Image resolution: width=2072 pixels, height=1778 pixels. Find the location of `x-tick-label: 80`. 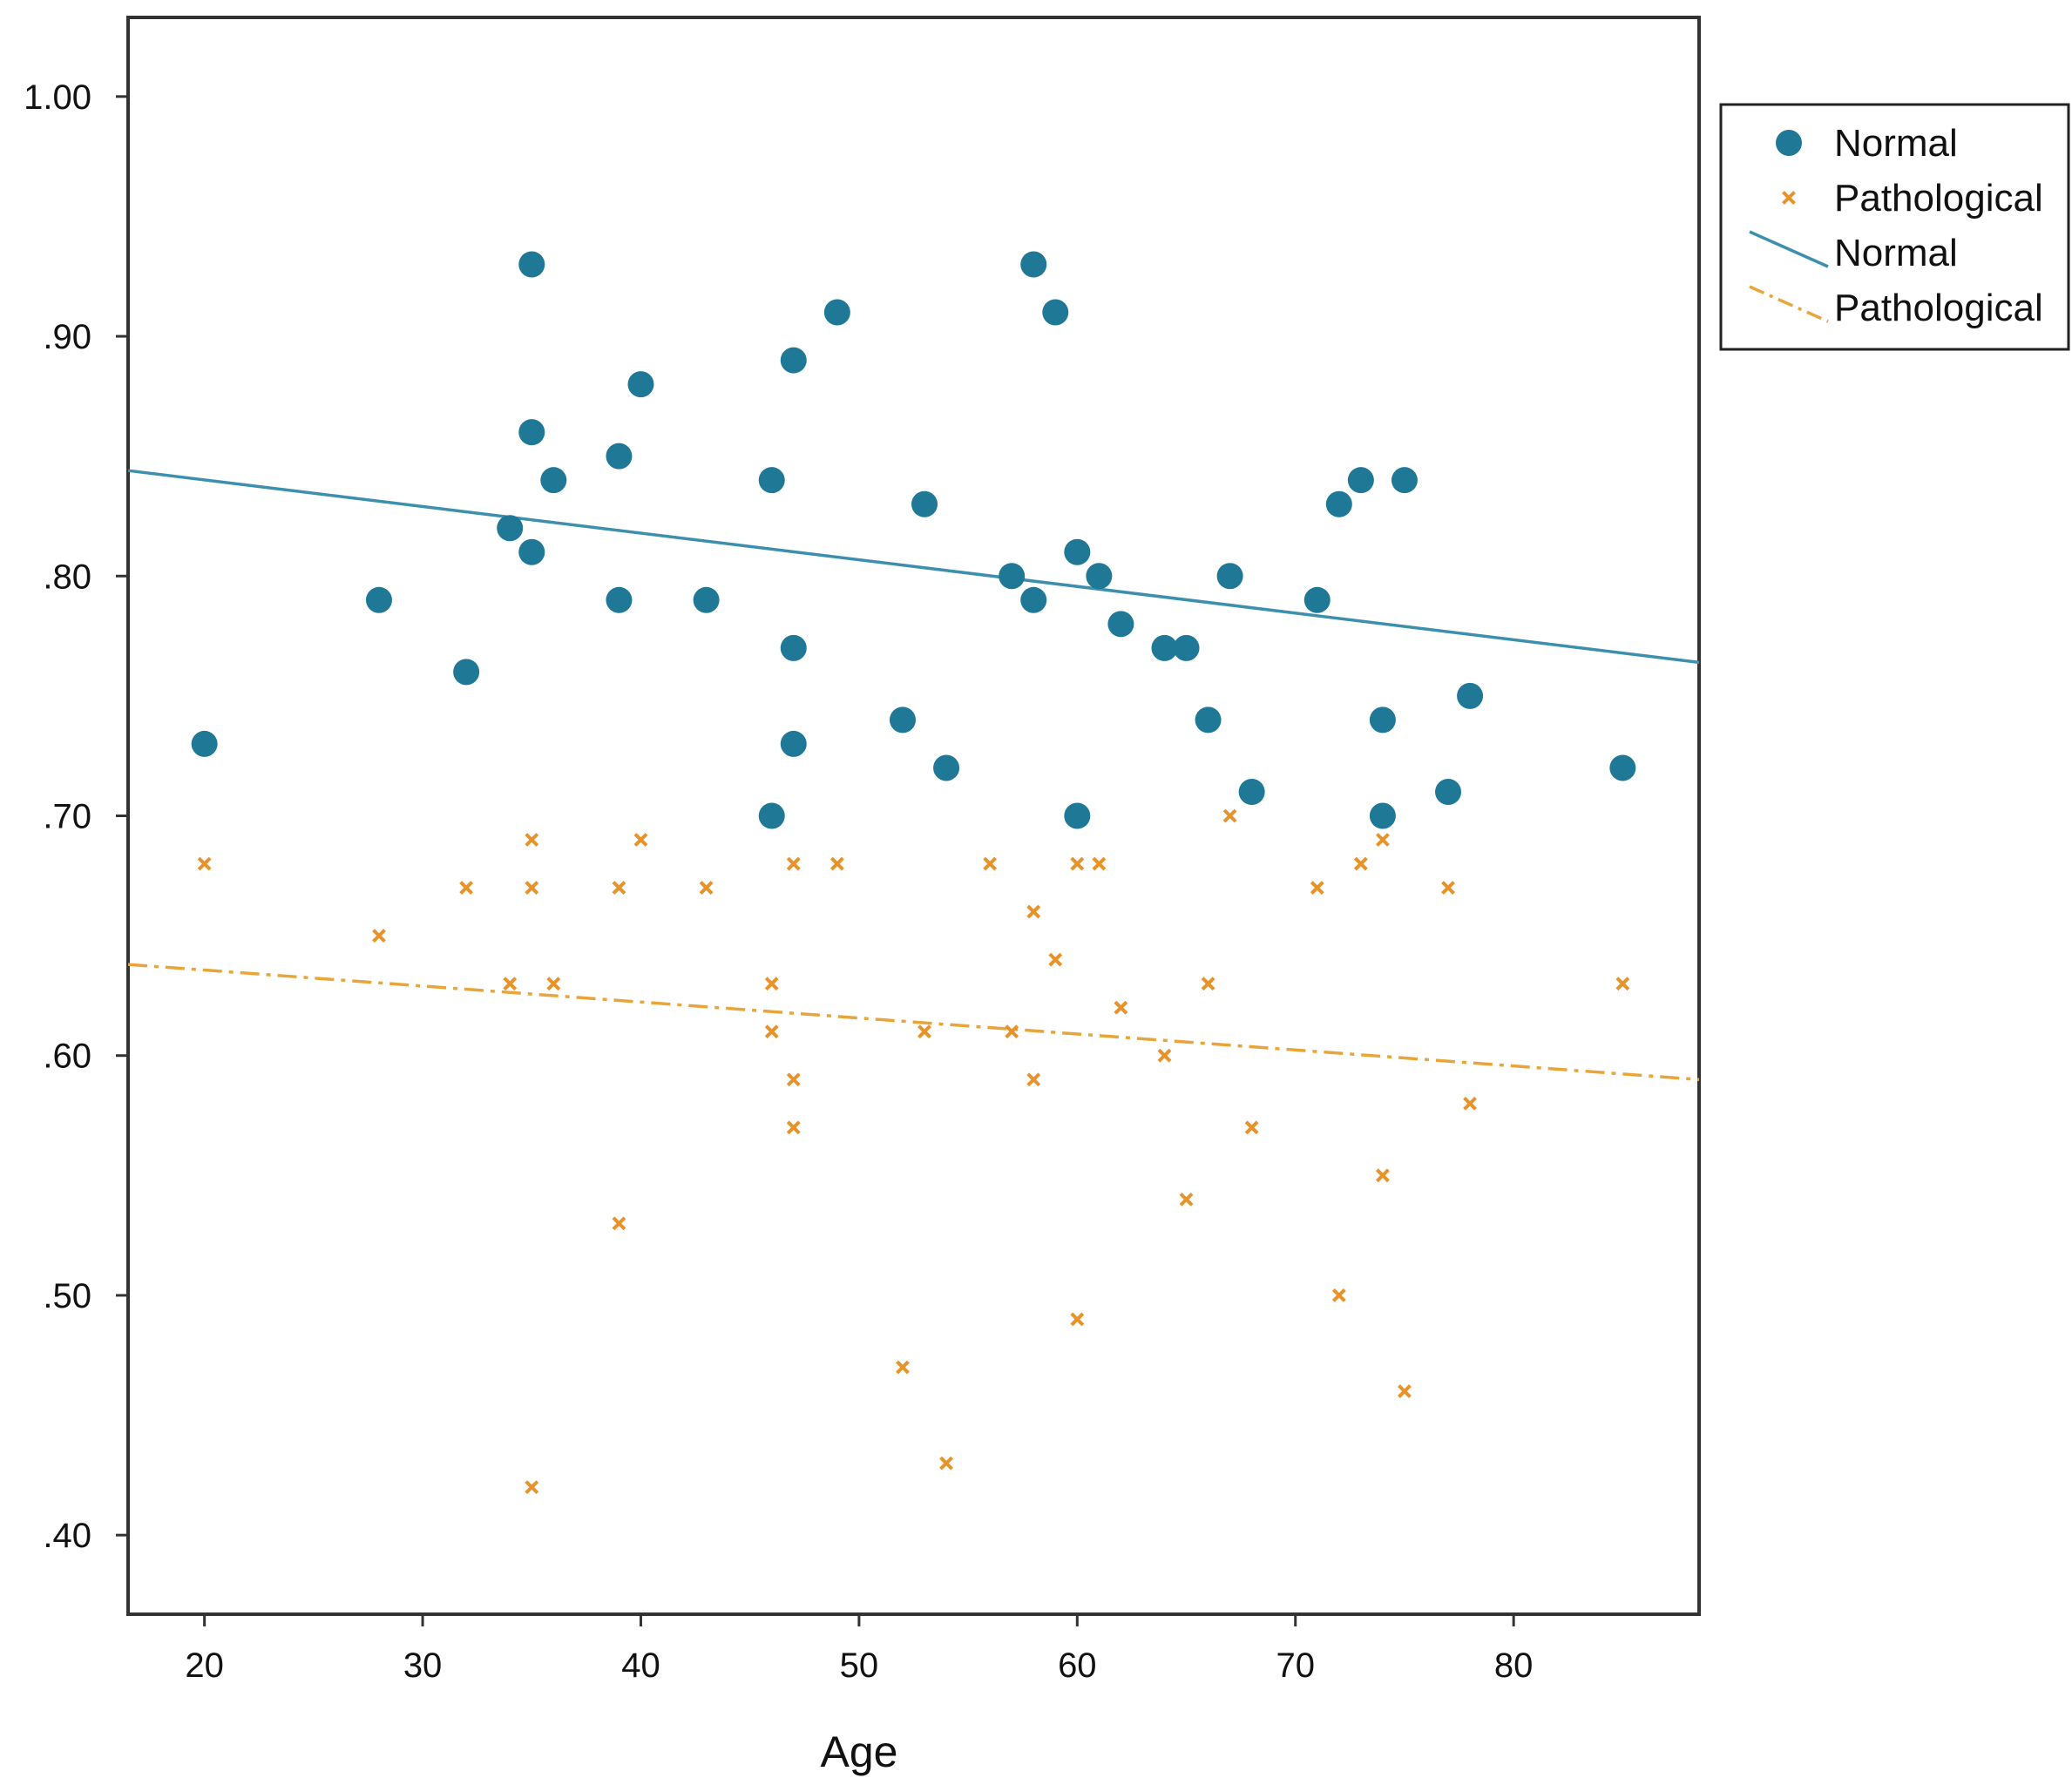

x-tick-label: 80 is located at coordinates (1514, 1665).